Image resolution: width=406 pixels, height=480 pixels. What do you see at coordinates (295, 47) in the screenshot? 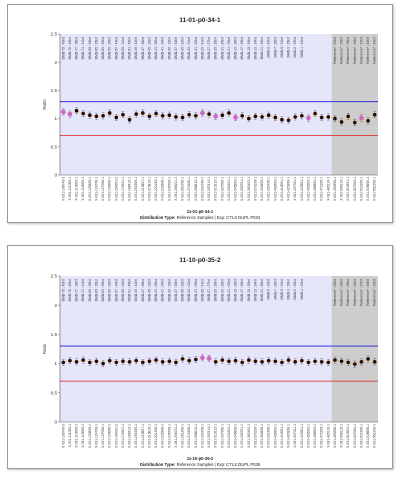
I see `chart-1-probe-label: DMD-2 : 32Int` at bounding box center [295, 47].